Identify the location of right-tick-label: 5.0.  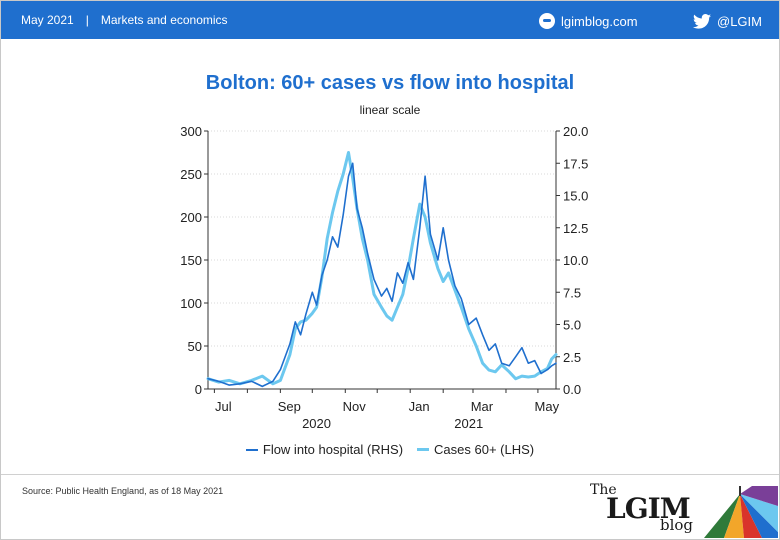
(572, 325).